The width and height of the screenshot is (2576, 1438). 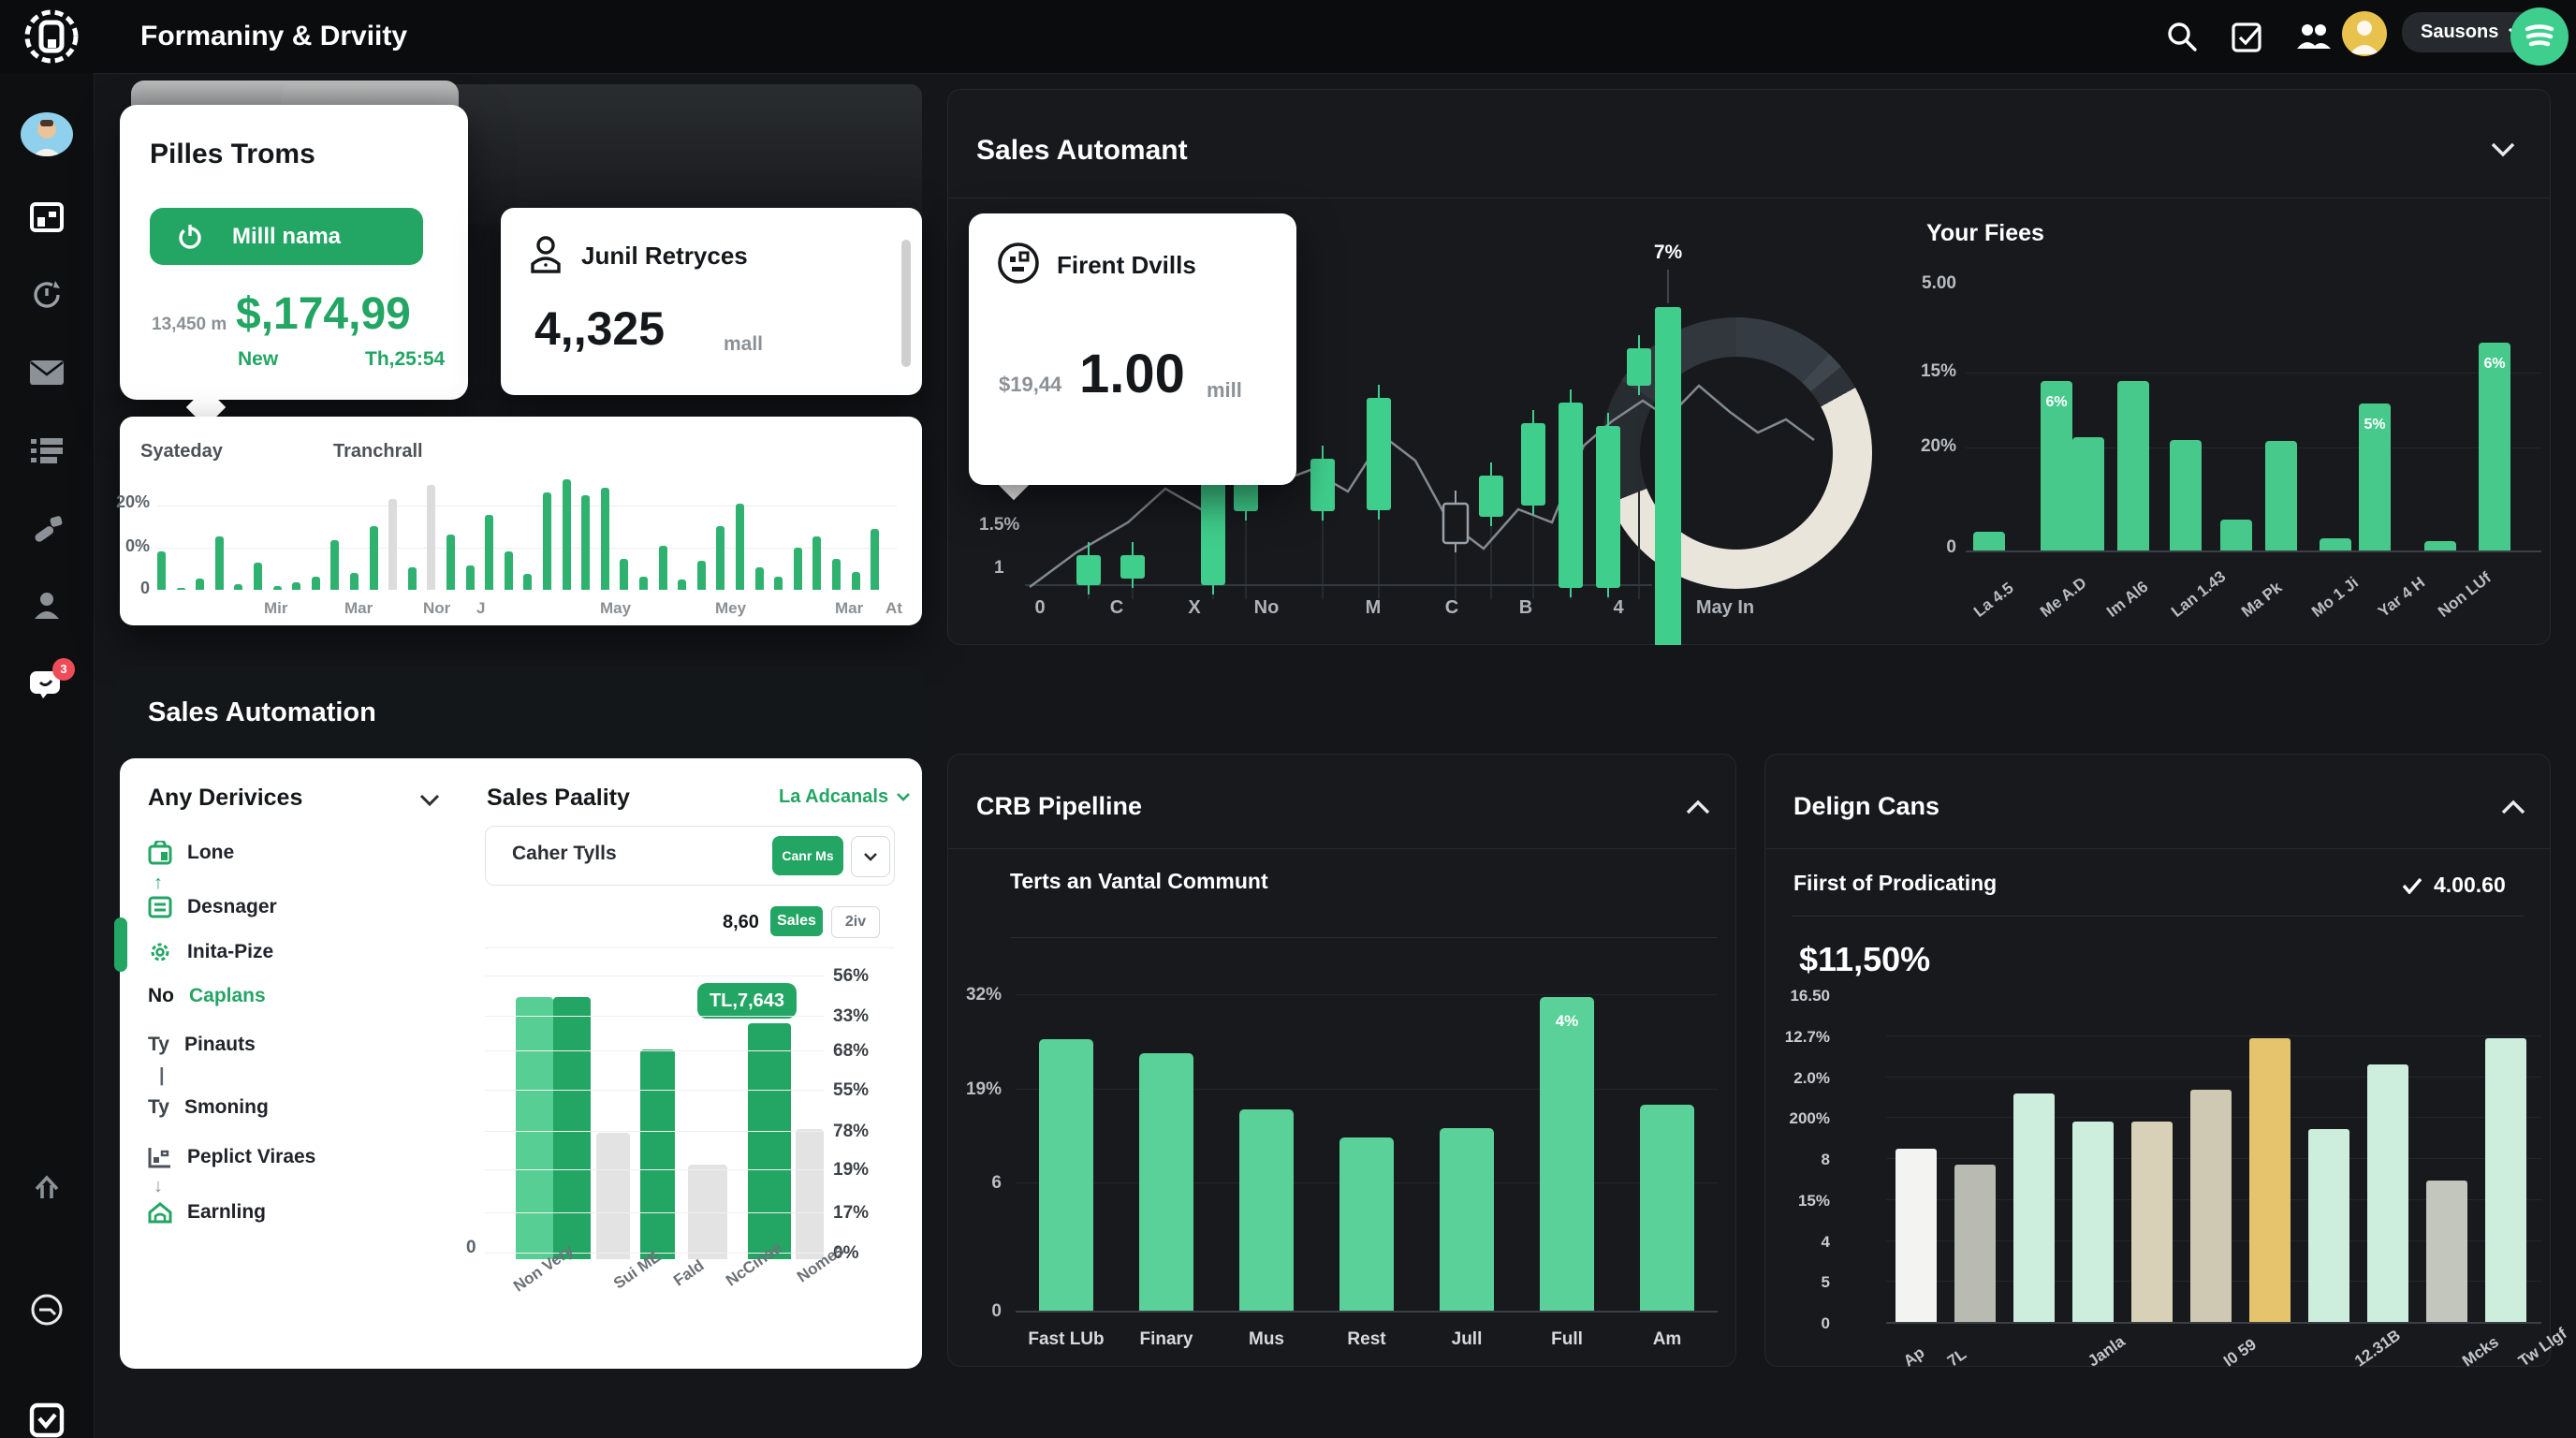 What do you see at coordinates (906, 303) in the screenshot?
I see `scrollbar` at bounding box center [906, 303].